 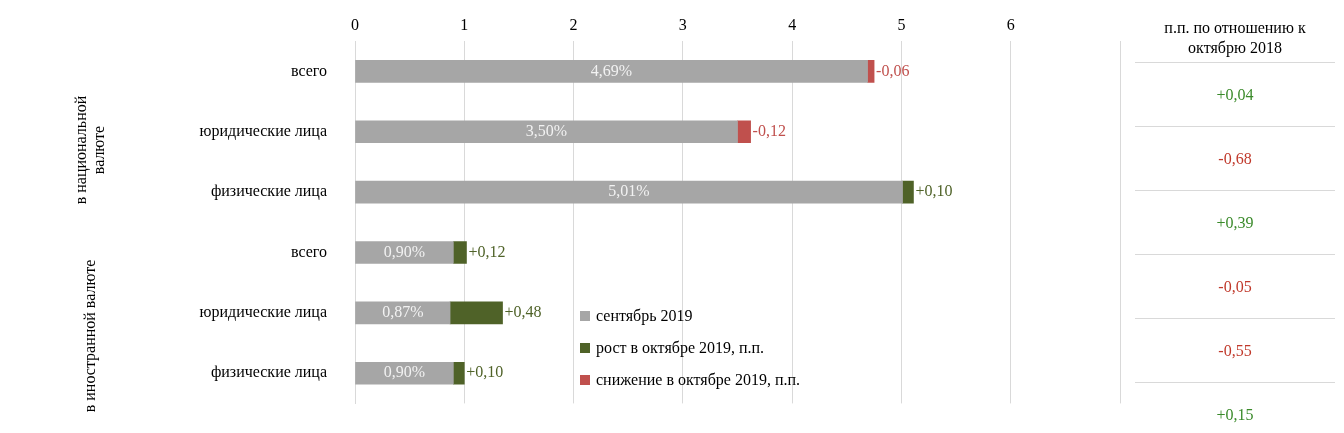 I want to click on data-label: -0,12, so click(x=769, y=130).